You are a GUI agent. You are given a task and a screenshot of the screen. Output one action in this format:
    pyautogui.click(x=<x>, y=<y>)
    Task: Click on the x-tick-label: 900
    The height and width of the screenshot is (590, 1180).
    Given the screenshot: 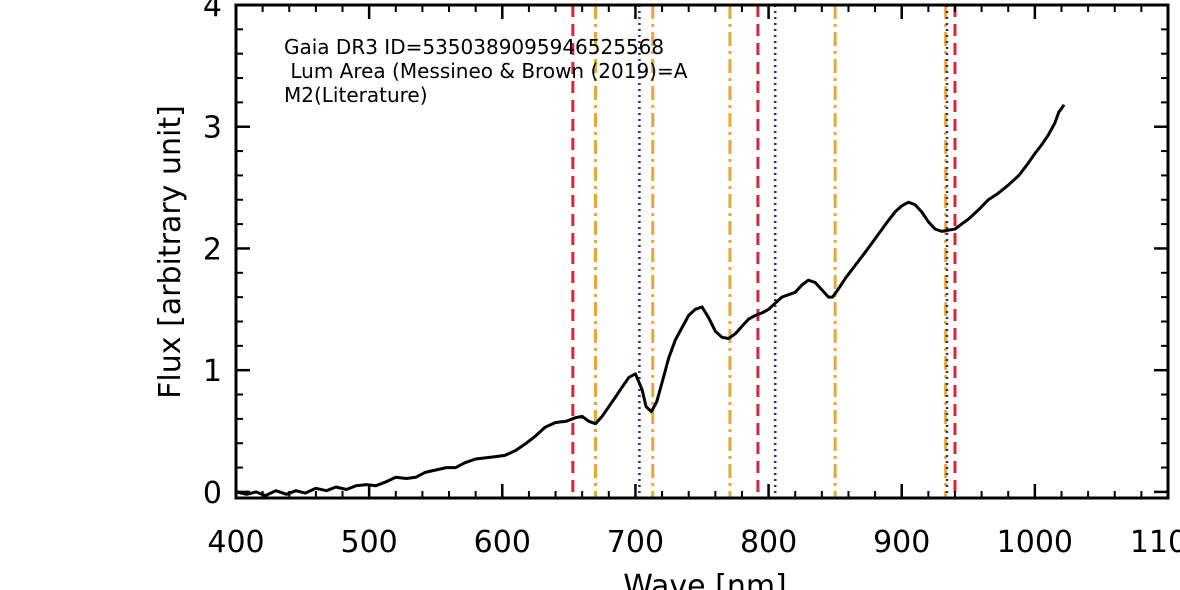 What is the action you would take?
    pyautogui.click(x=901, y=542)
    